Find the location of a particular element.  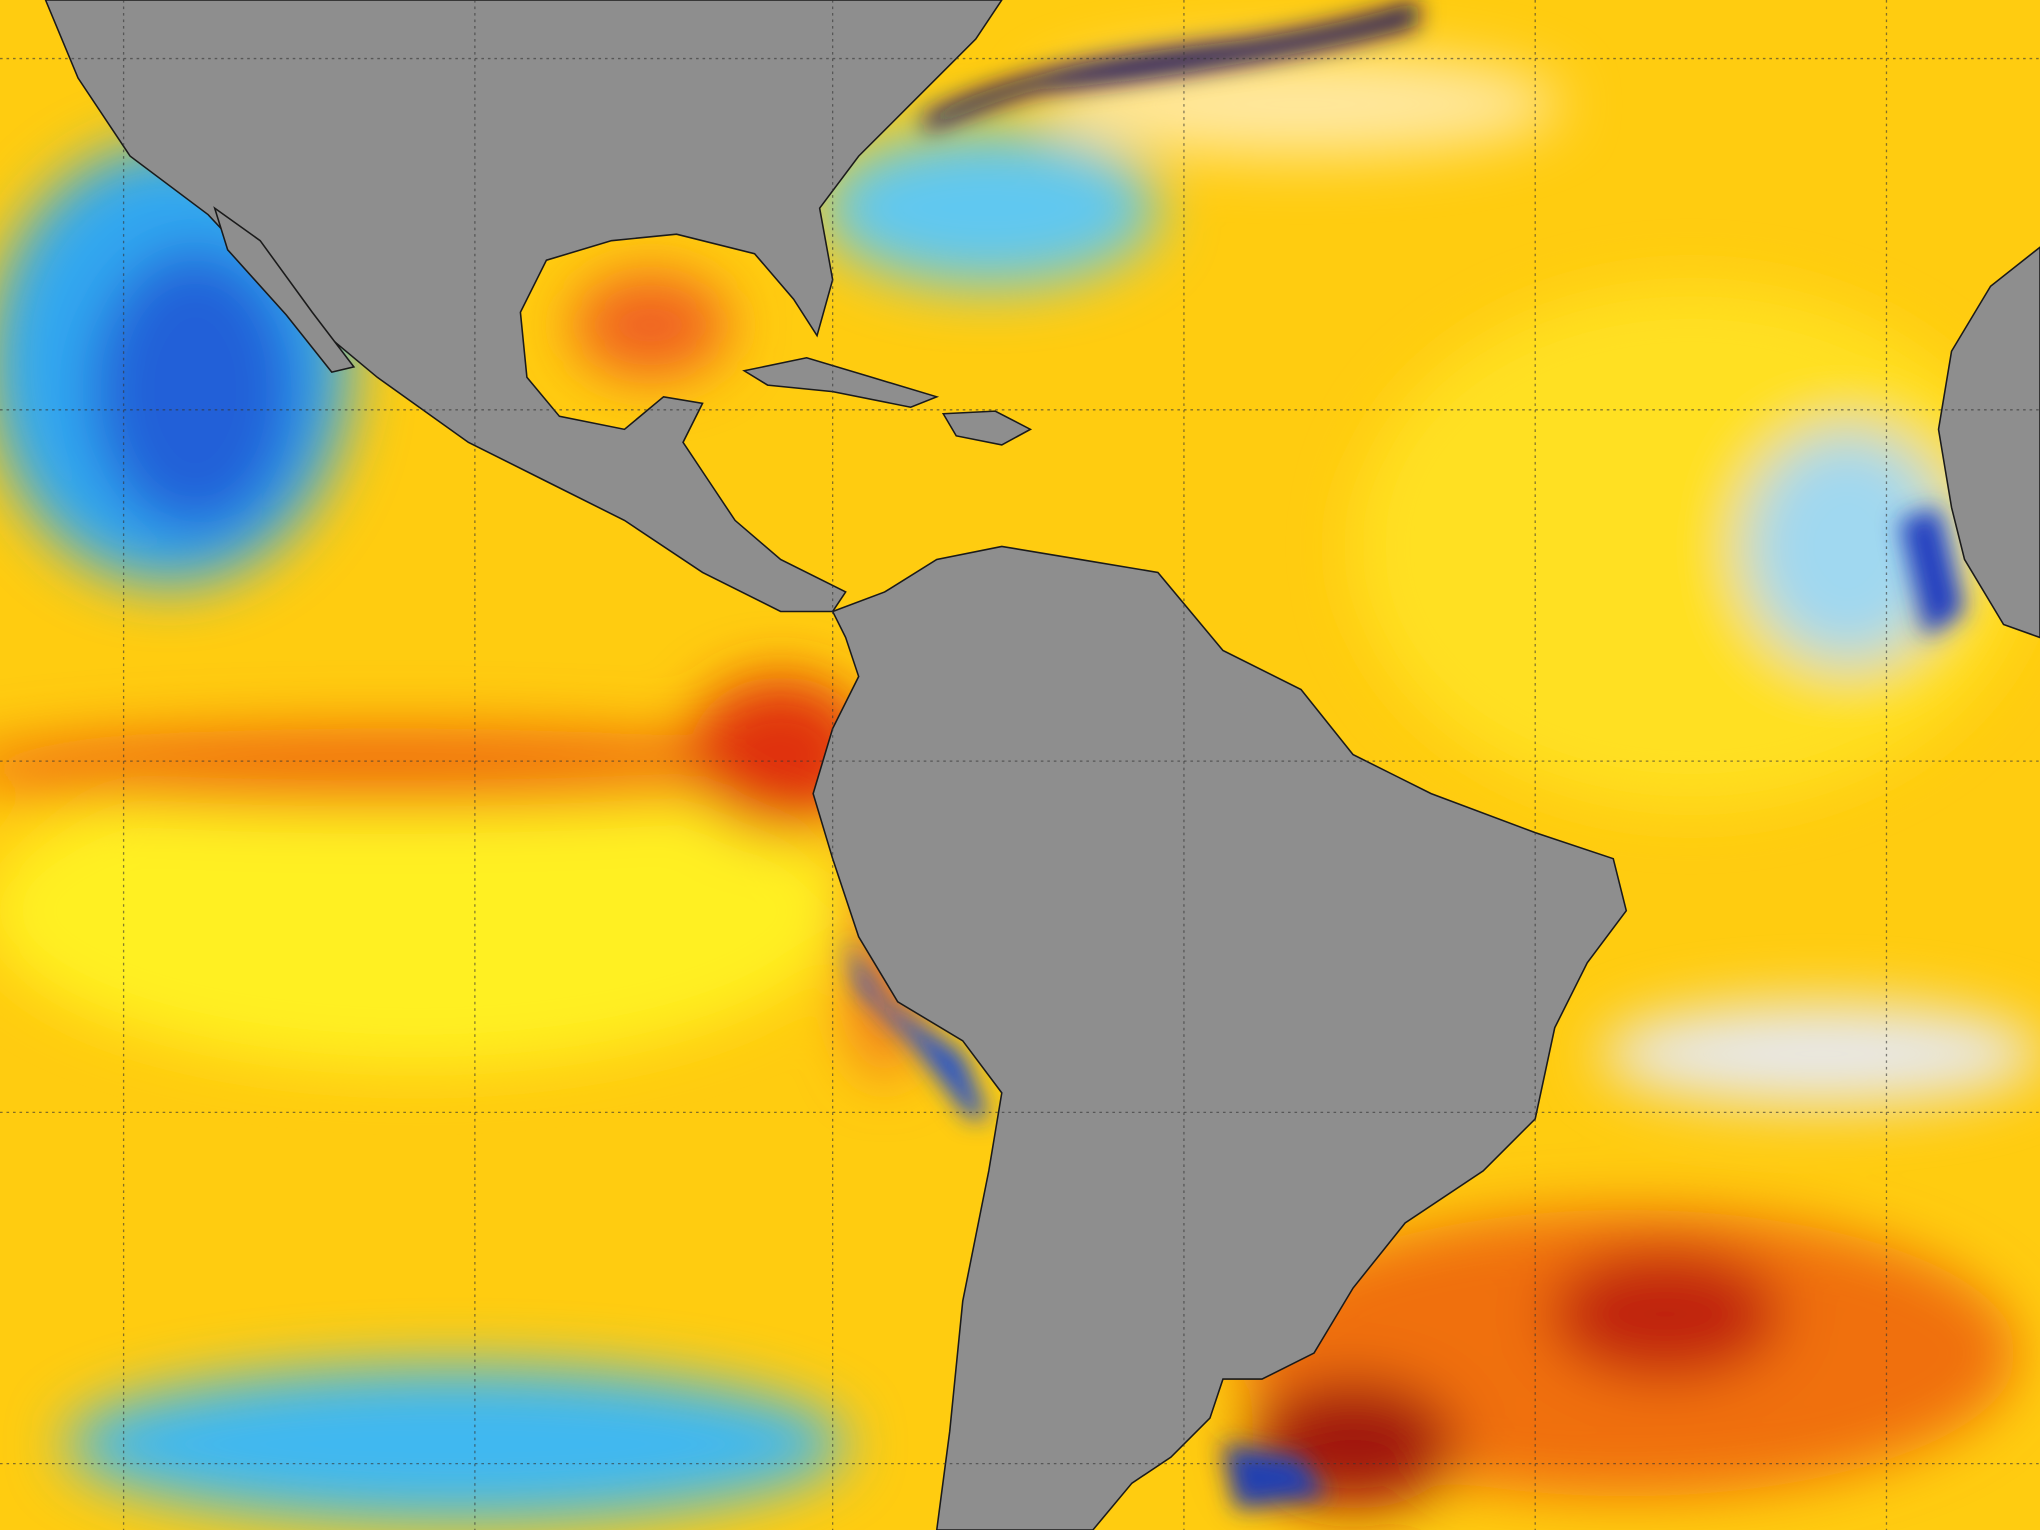

baja-california is located at coordinates (284, 289).